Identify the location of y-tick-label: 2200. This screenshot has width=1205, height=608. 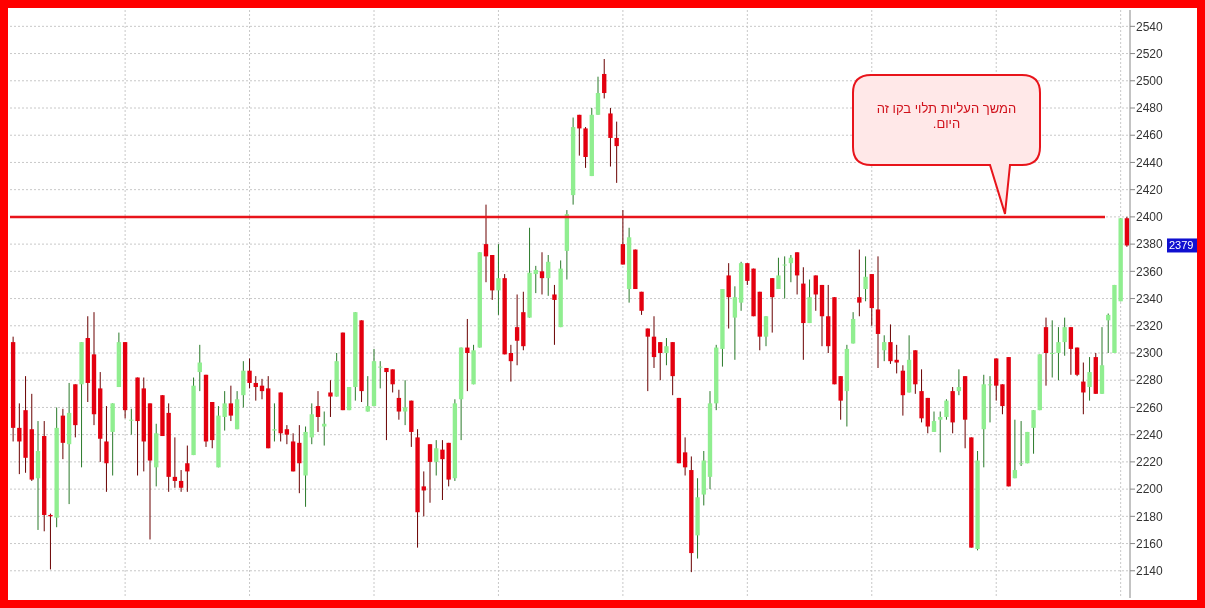
(1150, 489).